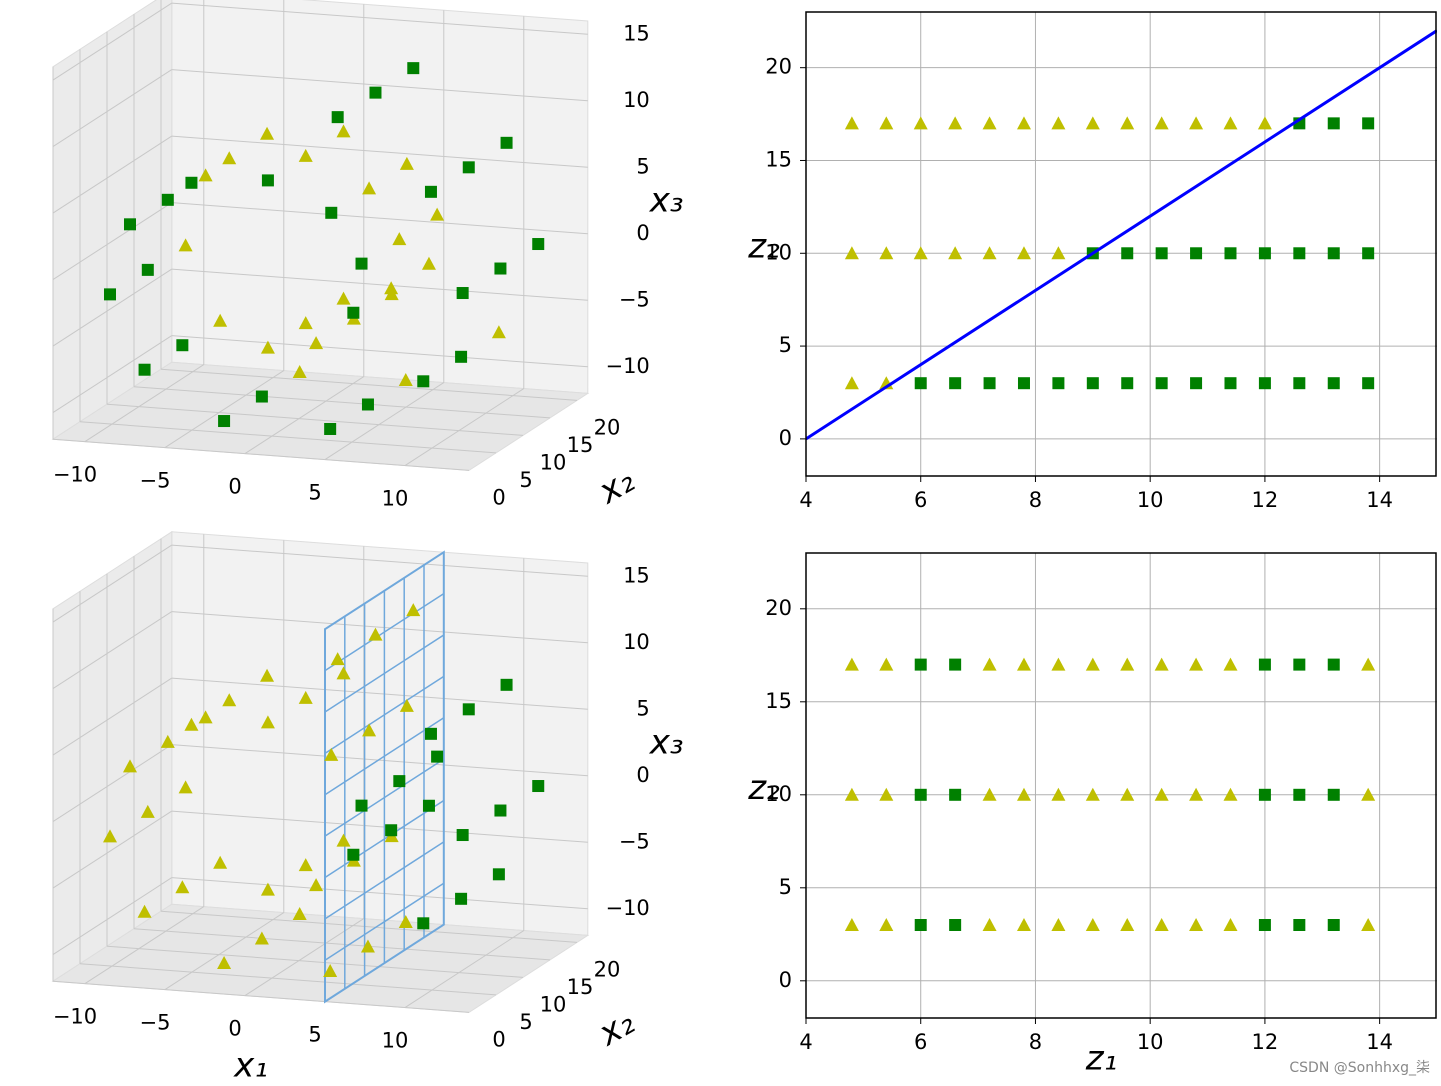  Describe the element at coordinates (627, 366) in the screenshot. I see `z-tick-label: −10` at that location.